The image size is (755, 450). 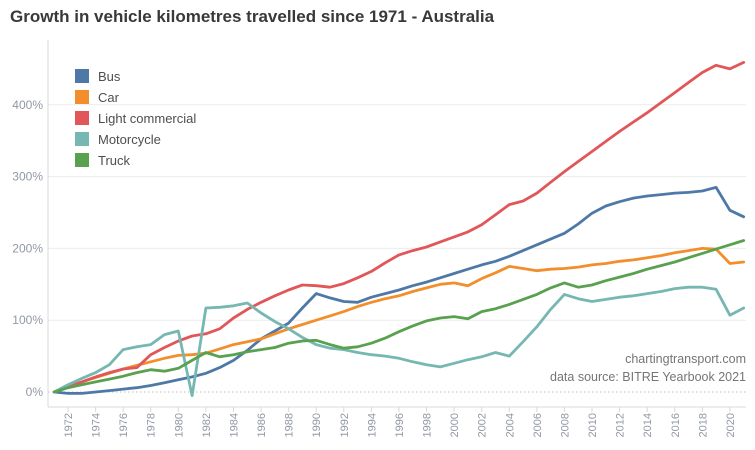 What do you see at coordinates (290, 425) in the screenshot?
I see `x-tick-label-1988: 1988` at bounding box center [290, 425].